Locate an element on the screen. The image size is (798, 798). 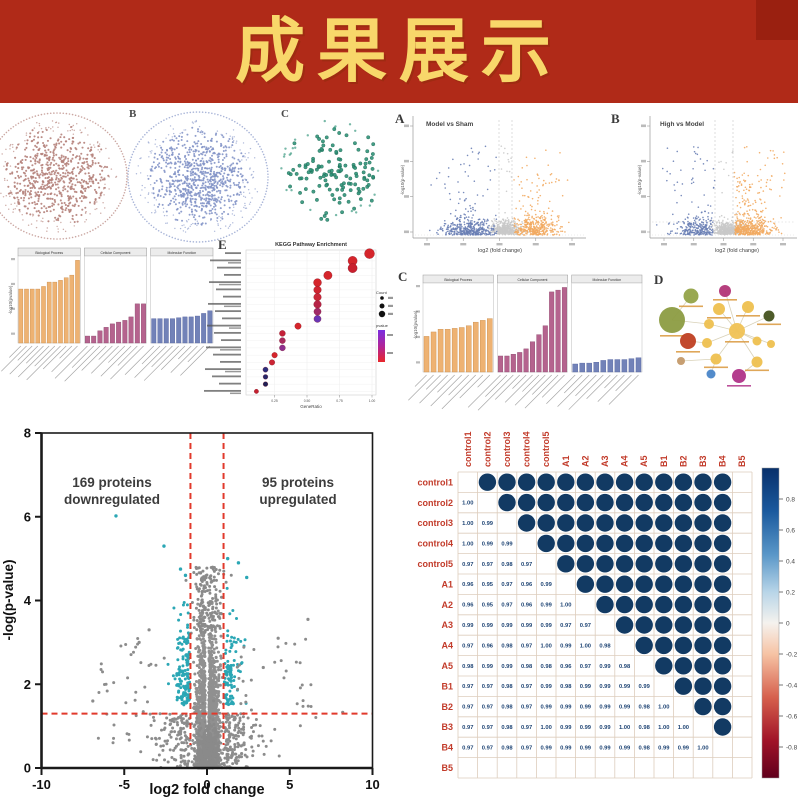
matrix-row-label: control1 is located at coordinates (435, 482).